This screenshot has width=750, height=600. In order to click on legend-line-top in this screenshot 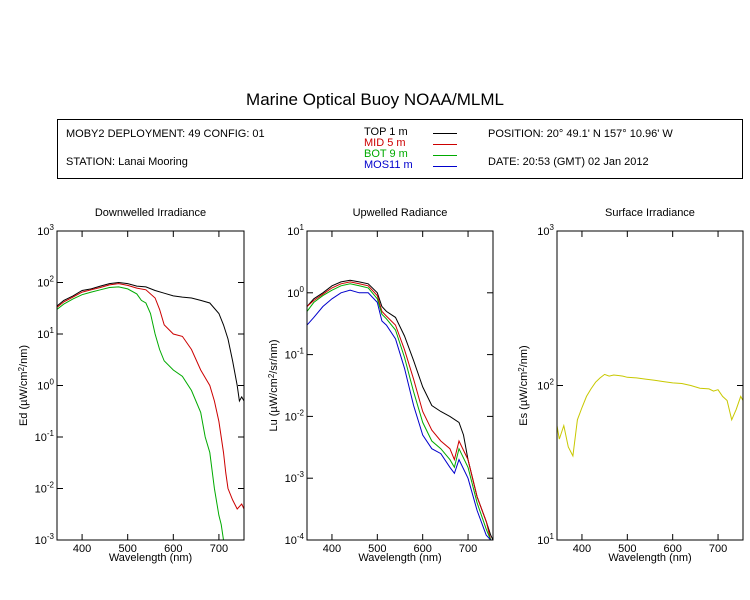, I will do `click(445, 133)`.